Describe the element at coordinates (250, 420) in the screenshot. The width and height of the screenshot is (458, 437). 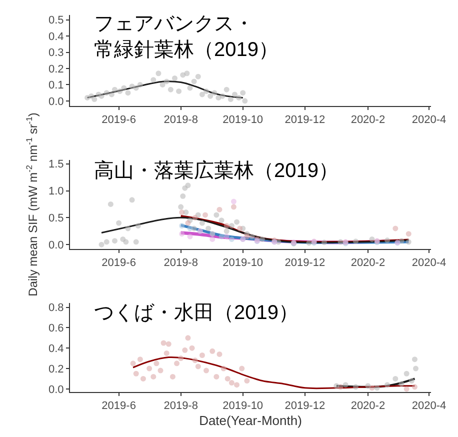
I see `x-axis-title: Date(Year-Month)` at that location.